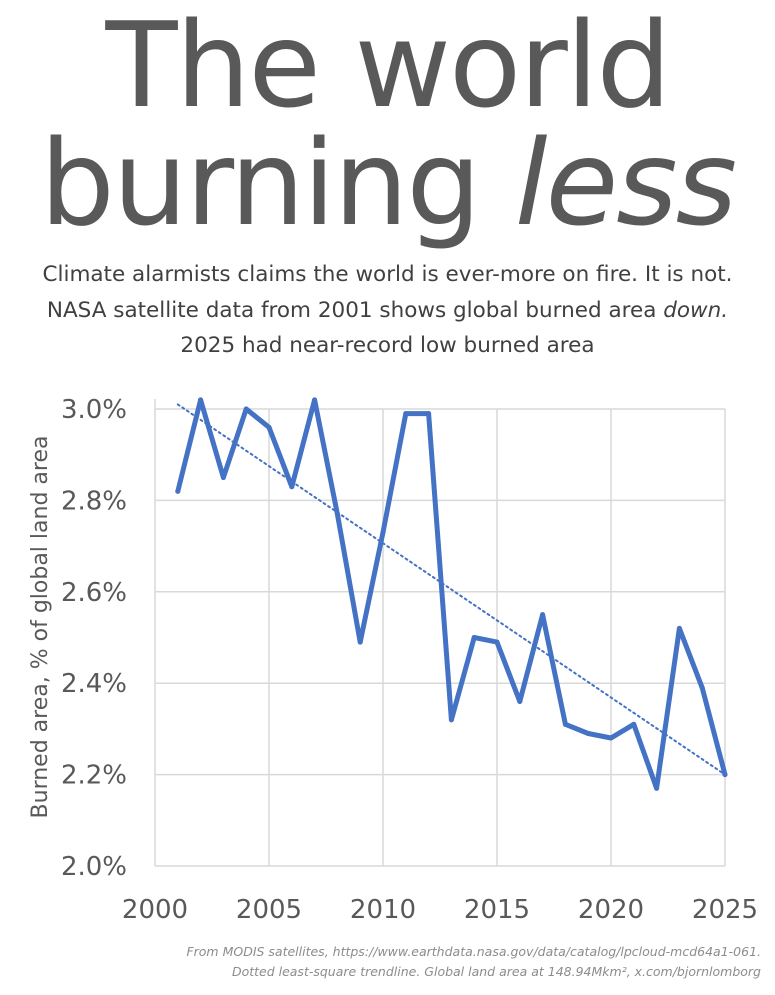 Image resolution: width=775 pixels, height=995 pixels. I want to click on headline-line-2: burning less, so click(387, 183).